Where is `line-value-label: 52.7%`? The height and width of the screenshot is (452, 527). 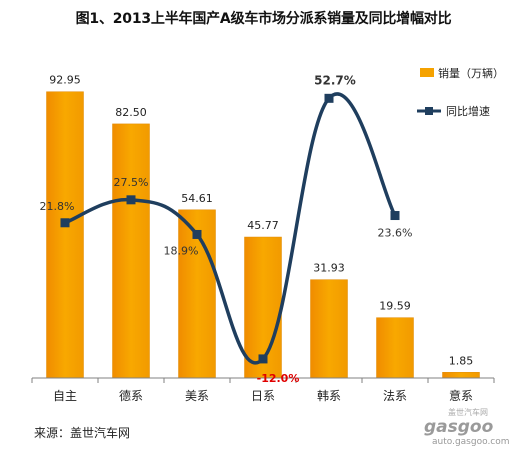
line-value-label: 52.7% is located at coordinates (335, 80).